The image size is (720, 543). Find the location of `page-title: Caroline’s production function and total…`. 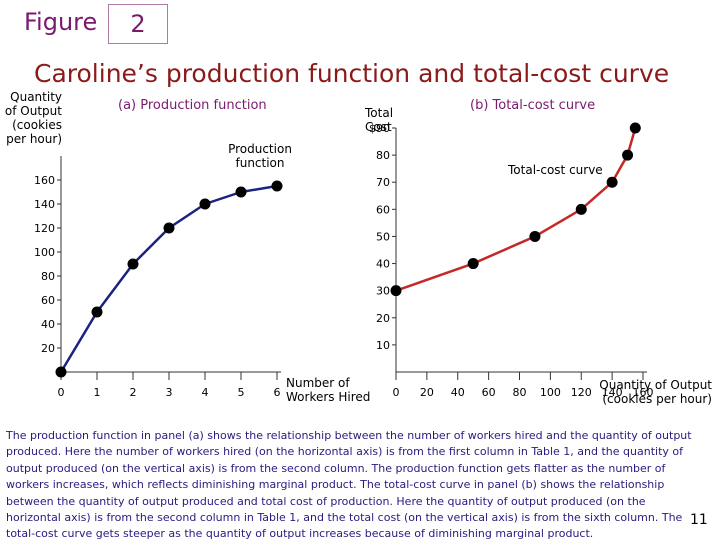

page-title: Caroline’s production function and total… is located at coordinates (352, 73).